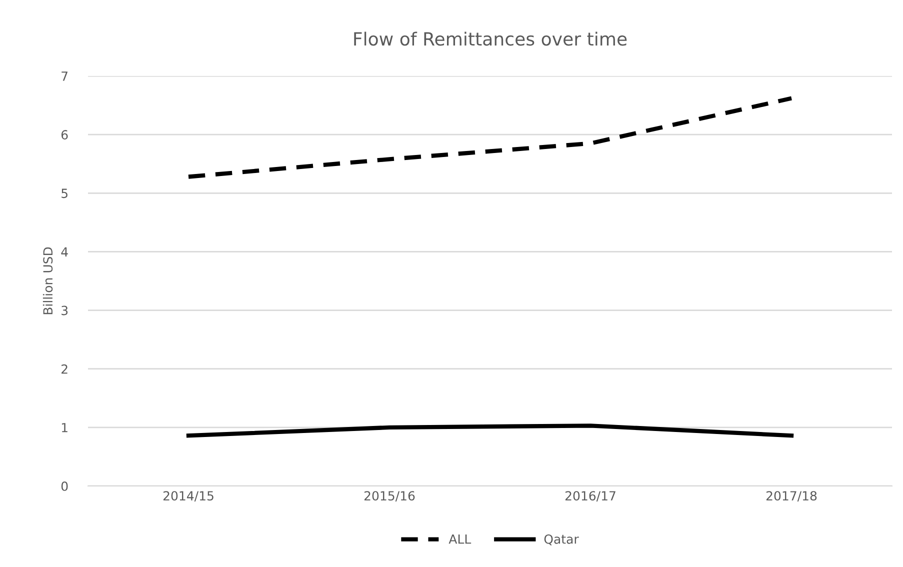 This screenshot has width=903, height=567. What do you see at coordinates (65, 193) in the screenshot?
I see `y-tick-label: 5` at bounding box center [65, 193].